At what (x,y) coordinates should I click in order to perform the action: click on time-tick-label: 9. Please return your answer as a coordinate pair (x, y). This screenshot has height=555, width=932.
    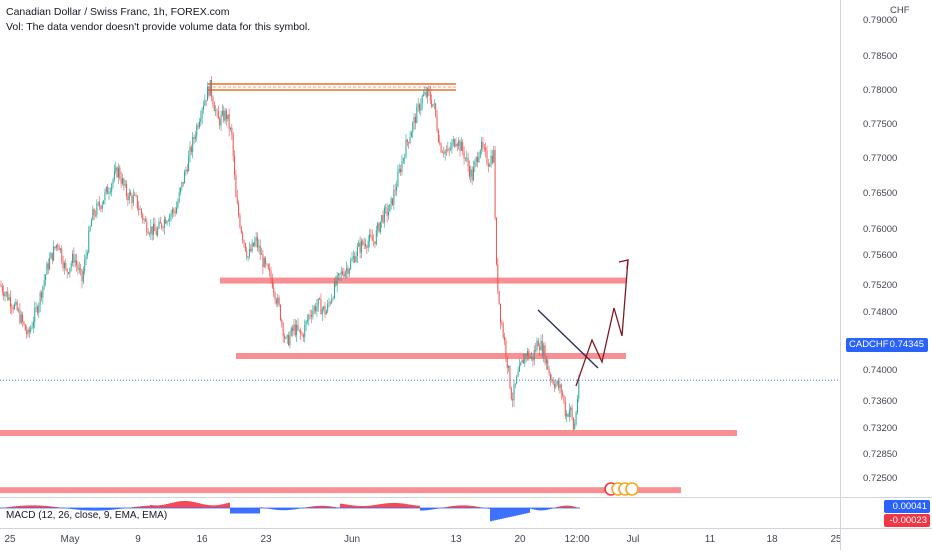
    Looking at the image, I should click on (138, 539).